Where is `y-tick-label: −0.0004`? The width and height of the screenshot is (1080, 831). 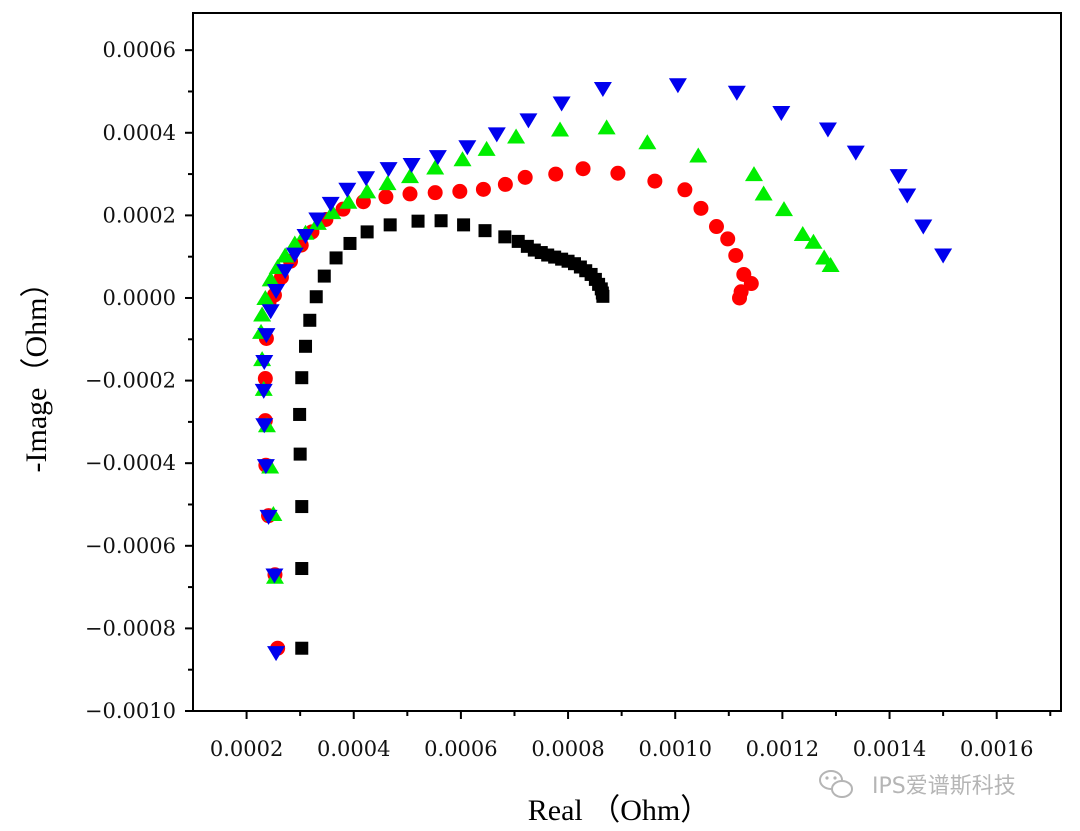
y-tick-label: −0.0004 is located at coordinates (130, 463).